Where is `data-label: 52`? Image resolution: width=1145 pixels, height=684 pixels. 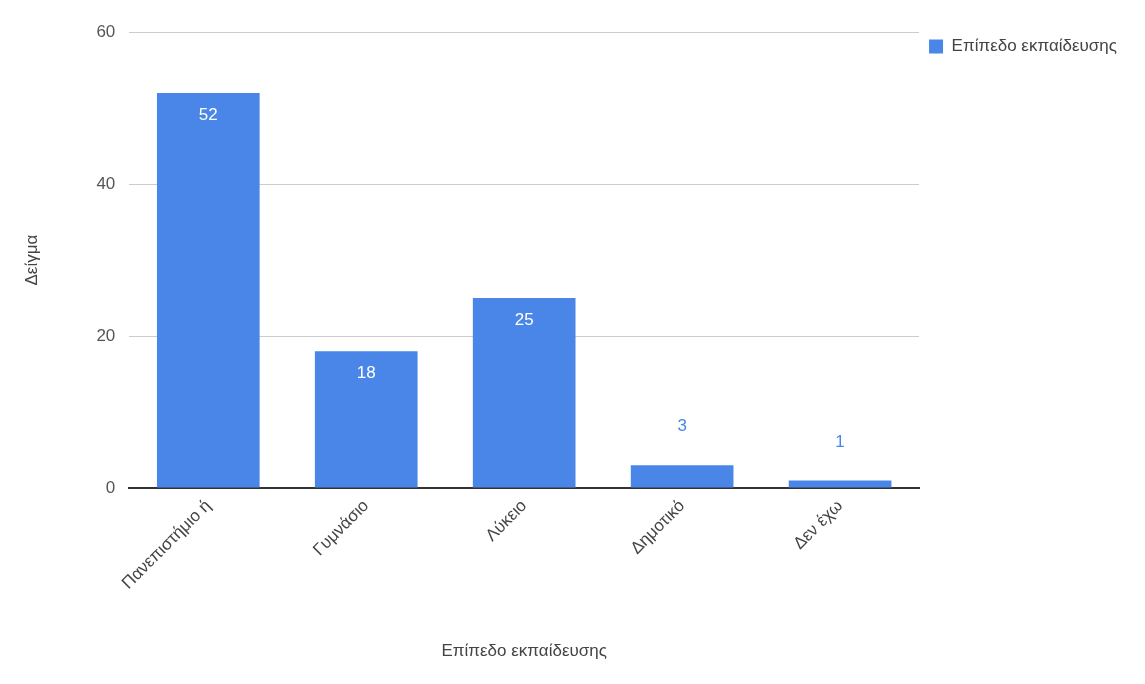 data-label: 52 is located at coordinates (208, 115).